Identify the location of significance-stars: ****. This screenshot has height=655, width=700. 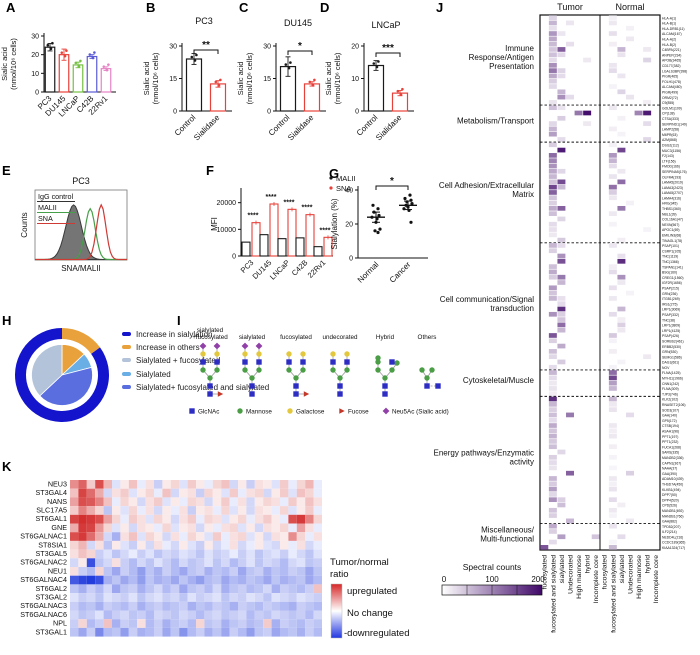
(307, 208).